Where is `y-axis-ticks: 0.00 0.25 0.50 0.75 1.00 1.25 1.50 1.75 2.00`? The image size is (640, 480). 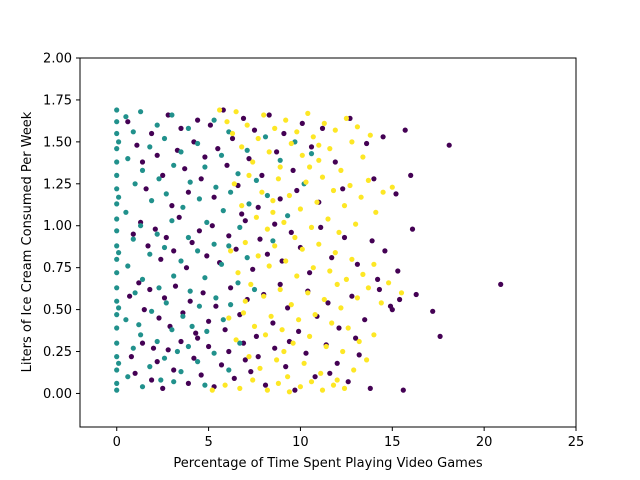 y-axis-ticks: 0.00 0.25 0.50 0.75 1.00 1.25 1.50 1.75 2.00 is located at coordinates (61, 227).